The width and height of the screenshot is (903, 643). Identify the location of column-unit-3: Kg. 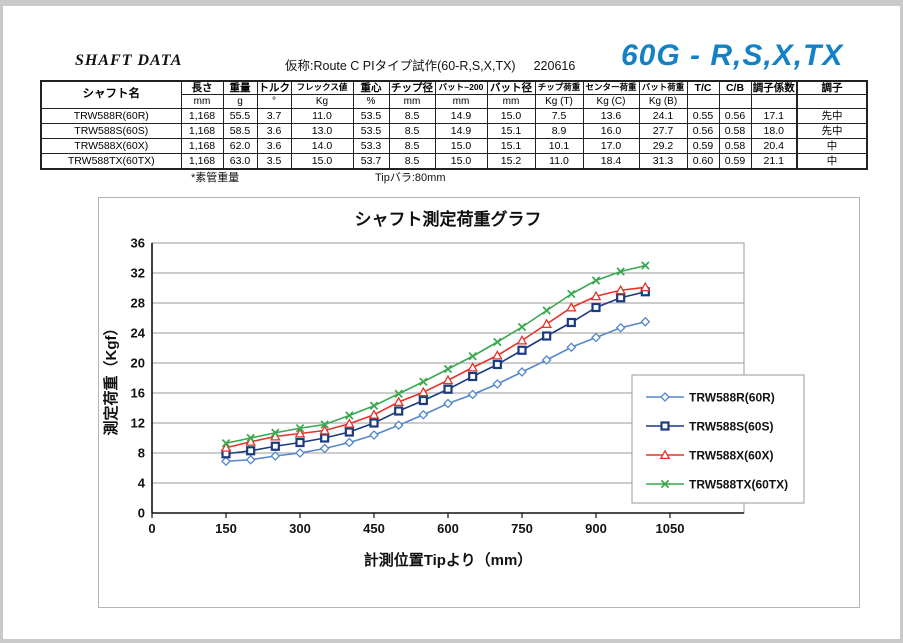
(322, 102).